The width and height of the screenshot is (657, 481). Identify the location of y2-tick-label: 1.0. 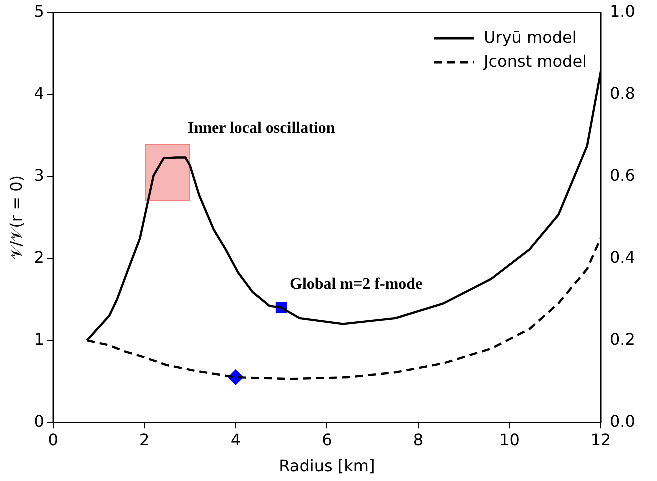
(623, 11).